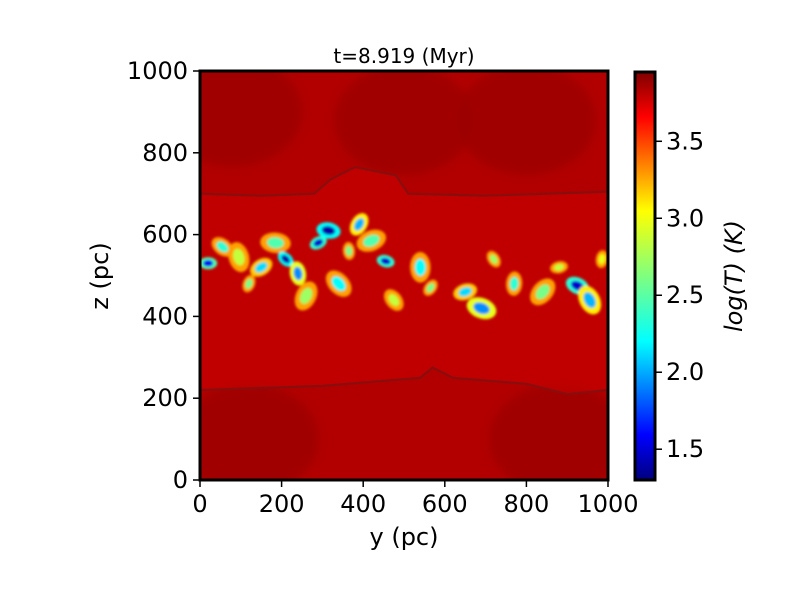  Describe the element at coordinates (404, 266) in the screenshot. I see `cold-clouds` at that location.